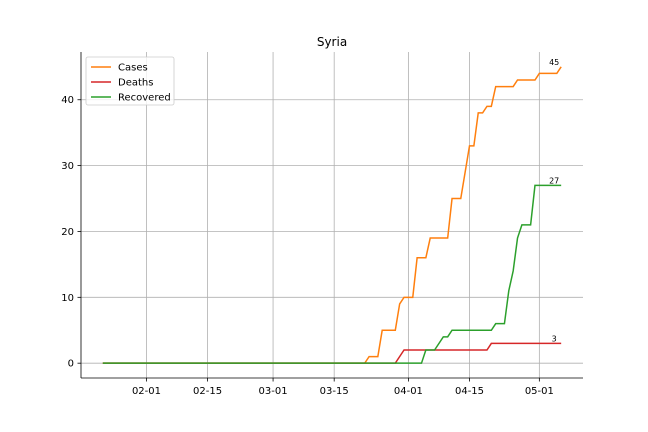 This screenshot has height=432, width=648. Describe the element at coordinates (273, 391) in the screenshot. I see `x-tick-label: 03-01` at that location.